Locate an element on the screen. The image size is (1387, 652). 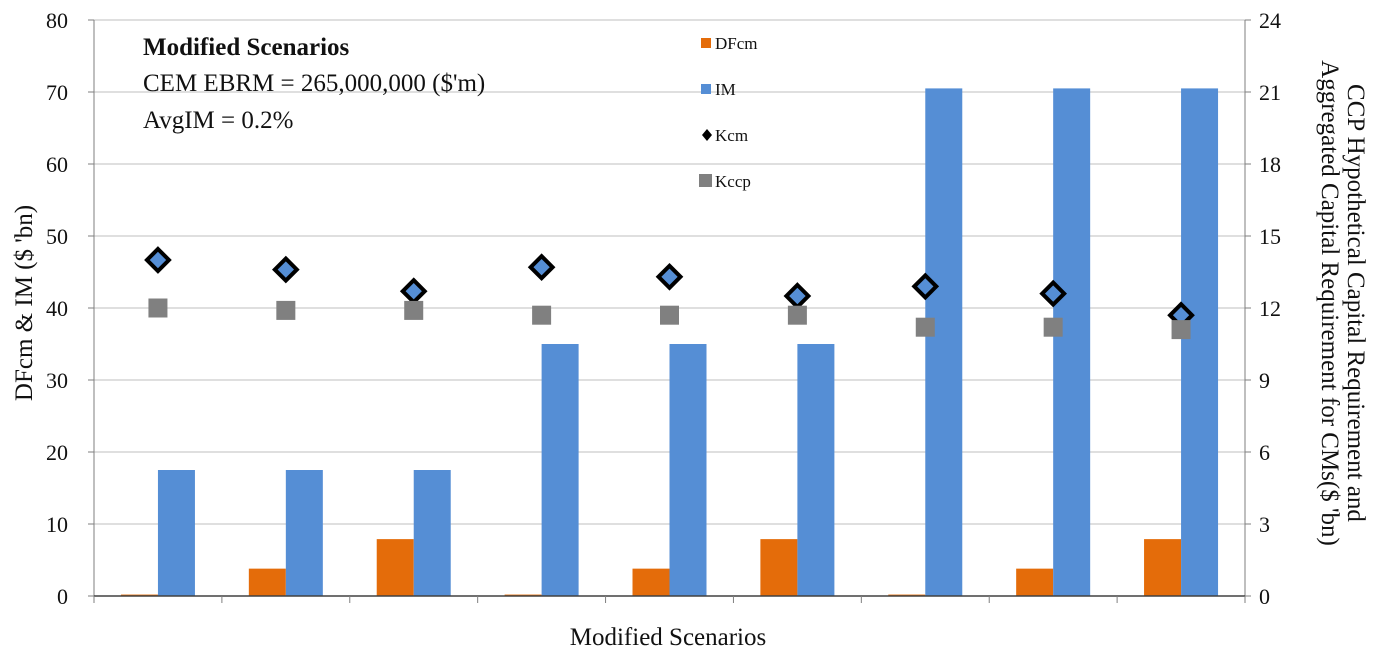
legend-swatch-dfcm is located at coordinates (706, 43).